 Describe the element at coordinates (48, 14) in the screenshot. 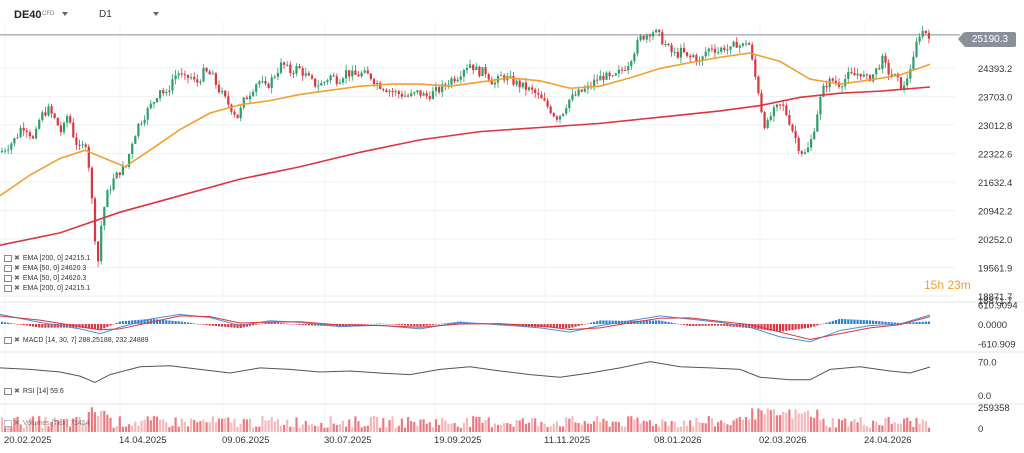

I see `symbol-type: CFD` at that location.